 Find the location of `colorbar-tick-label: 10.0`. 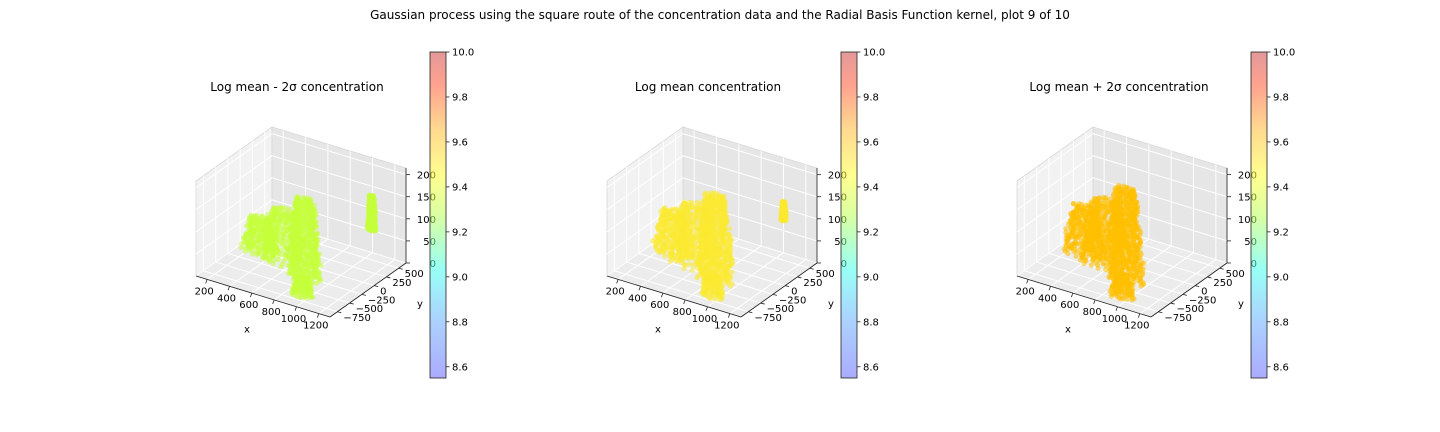

colorbar-tick-label: 10.0 is located at coordinates (1284, 53).